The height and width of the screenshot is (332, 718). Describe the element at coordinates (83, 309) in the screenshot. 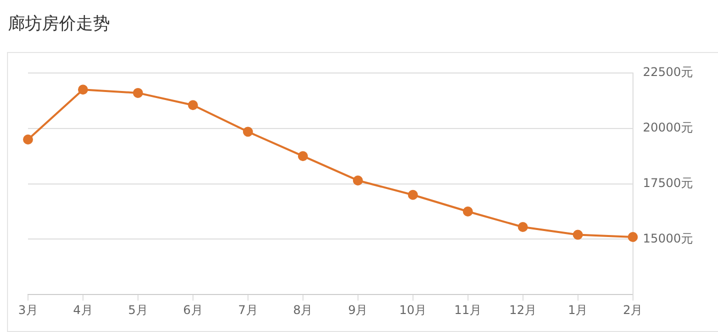

I see `x-tick-label: 4月` at that location.